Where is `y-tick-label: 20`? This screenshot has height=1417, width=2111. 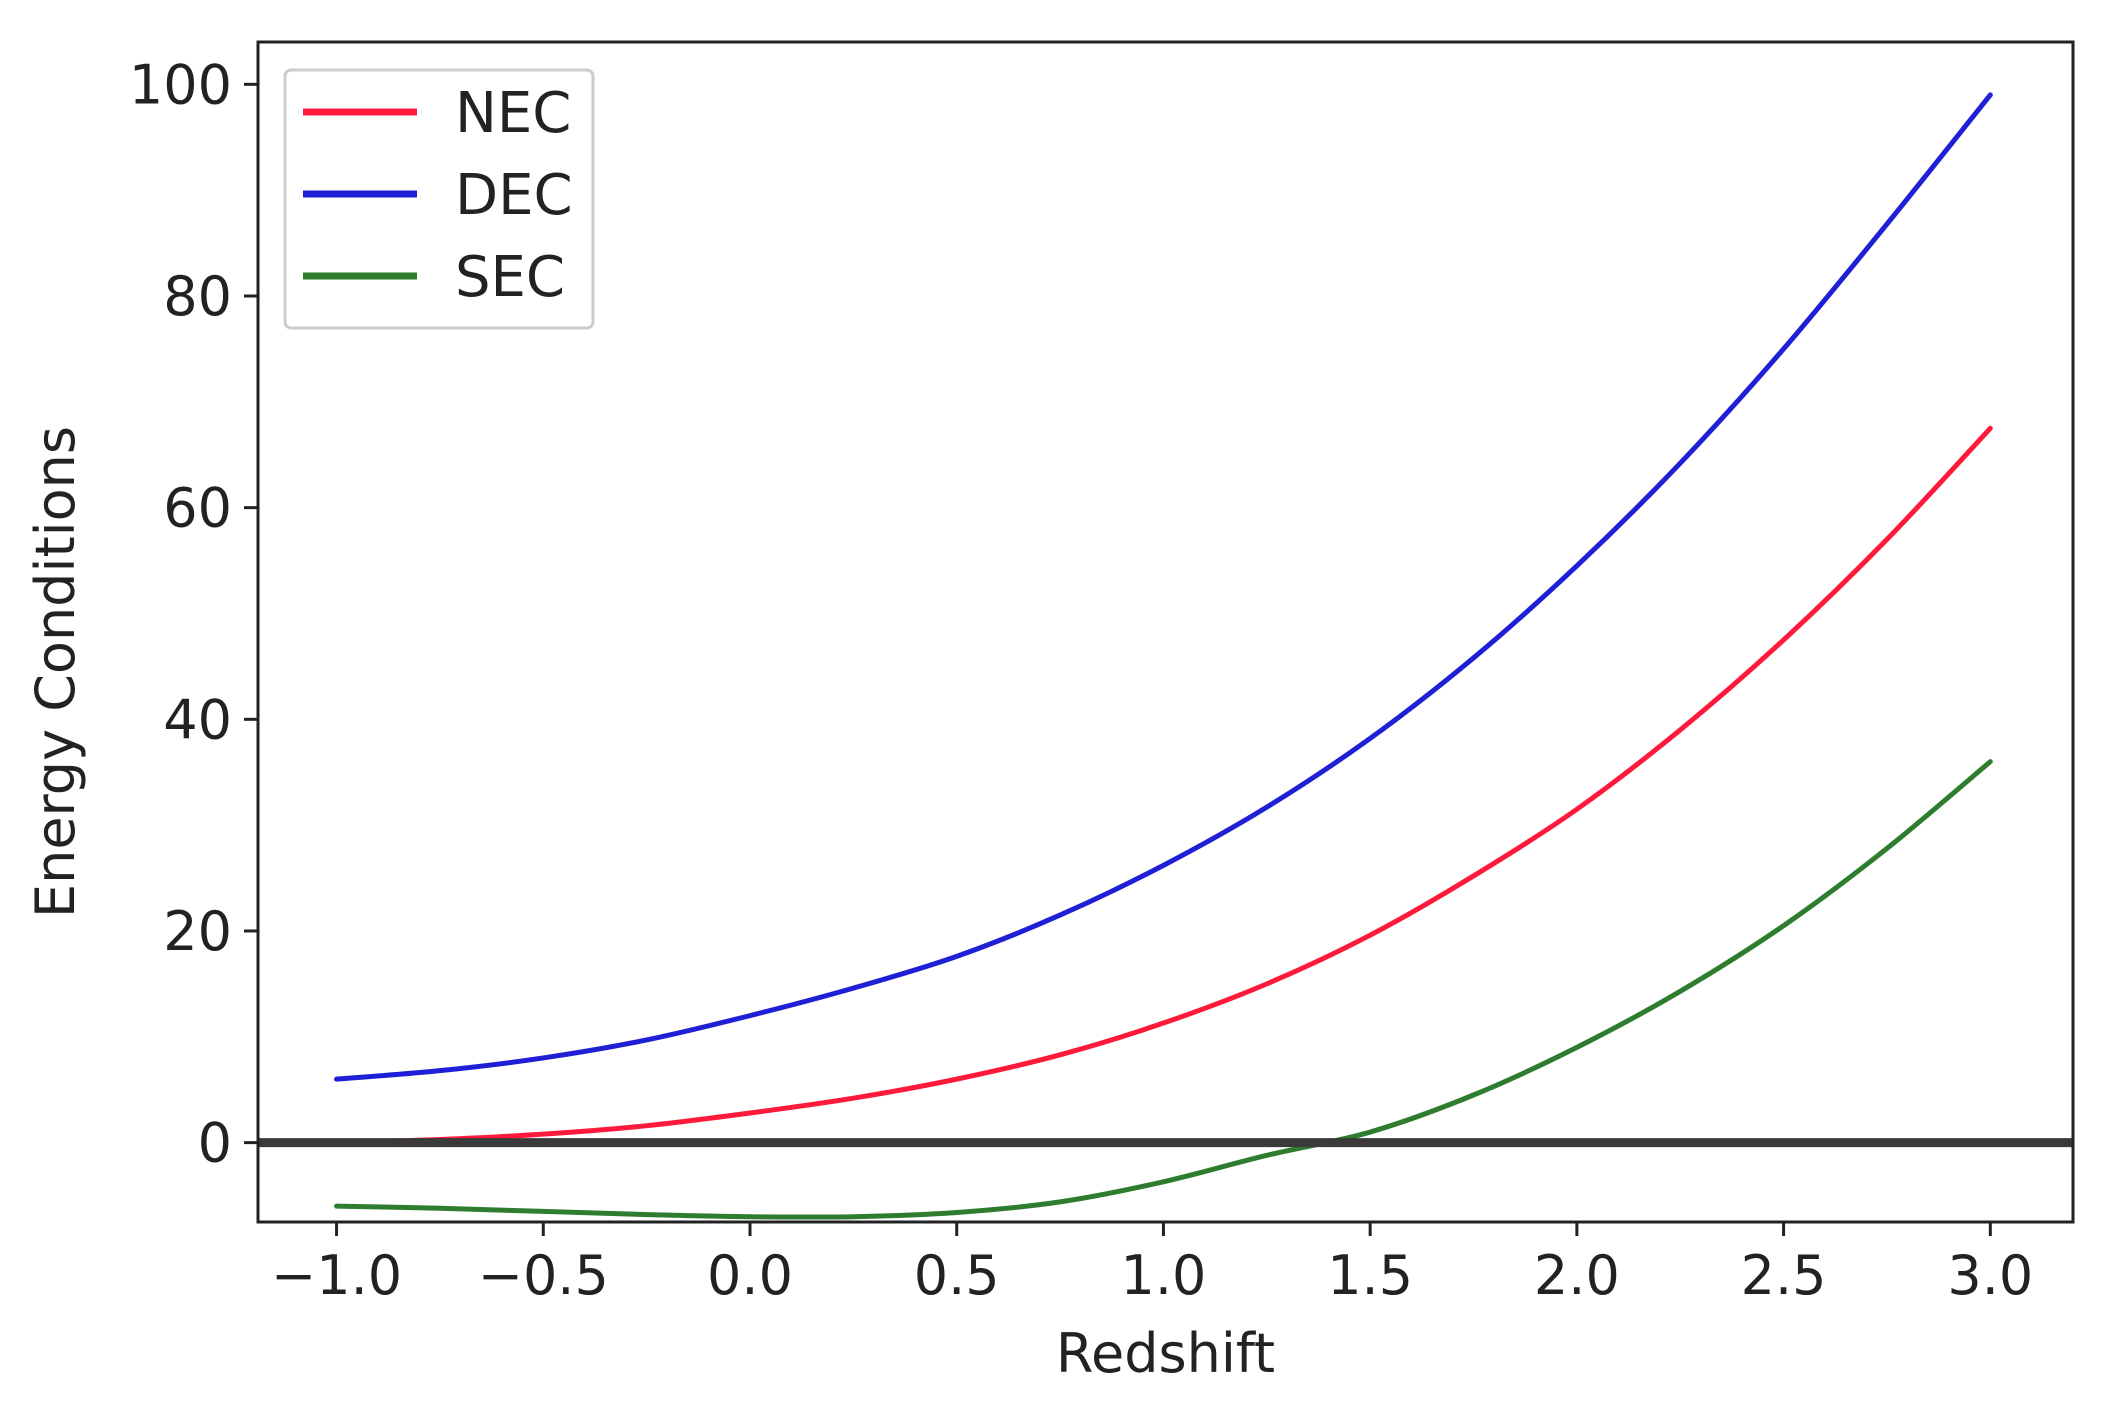
y-tick-label: 20 is located at coordinates (197, 931).